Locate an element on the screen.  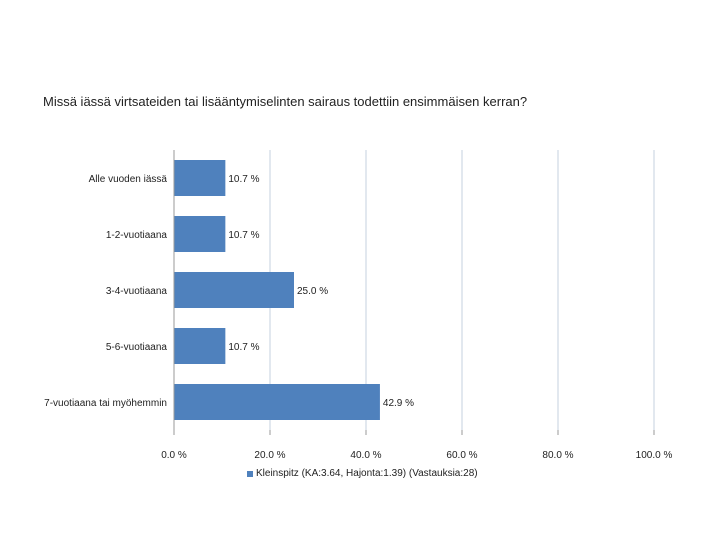
x-tick-label: 0.0 % is located at coordinates (174, 455).